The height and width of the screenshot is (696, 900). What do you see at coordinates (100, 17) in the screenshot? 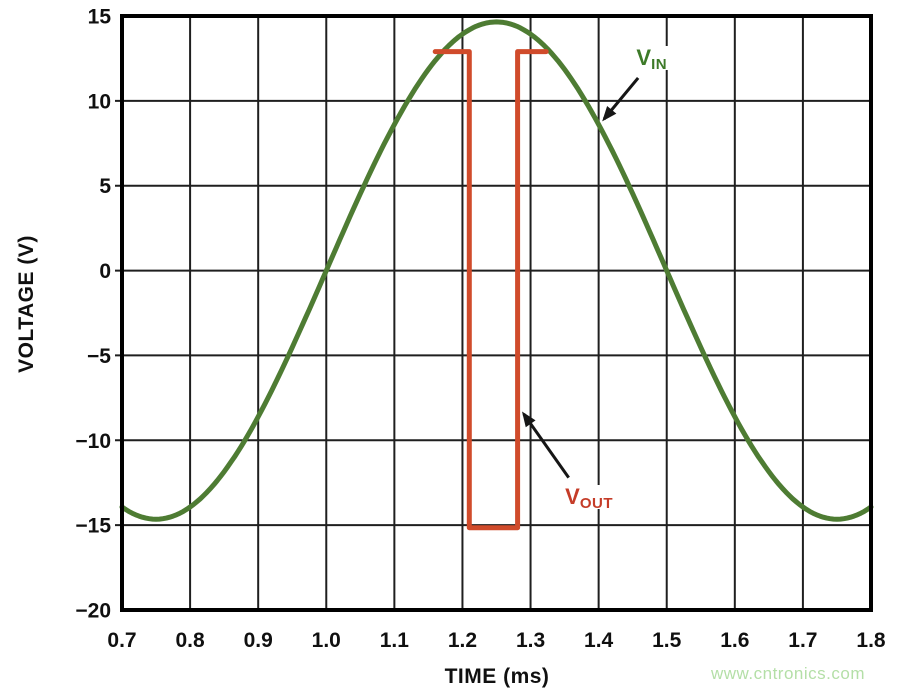
I see `y-tick-label: 15` at bounding box center [100, 17].